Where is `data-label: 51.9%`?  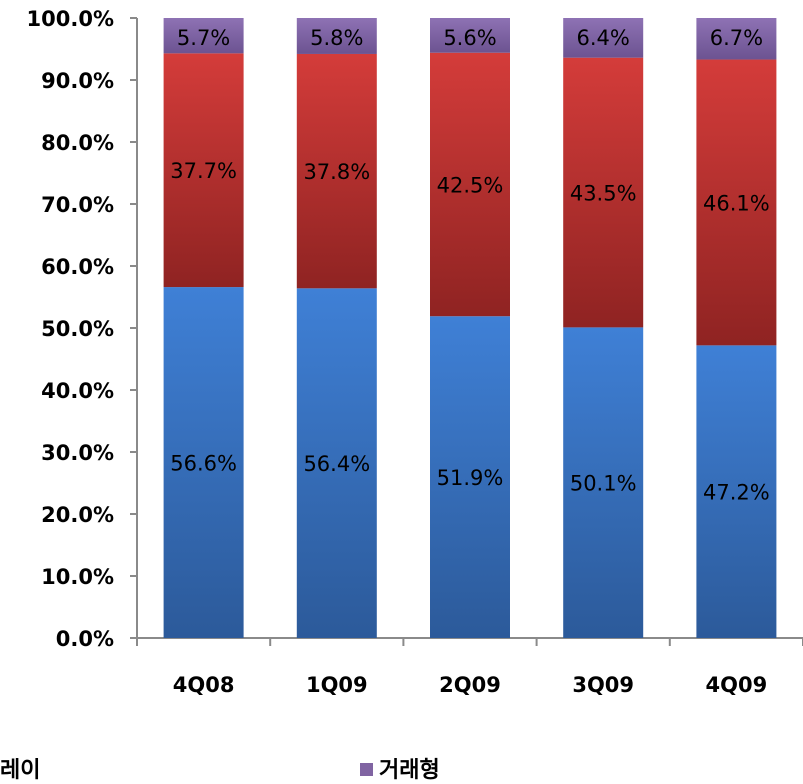 data-label: 51.9% is located at coordinates (470, 478).